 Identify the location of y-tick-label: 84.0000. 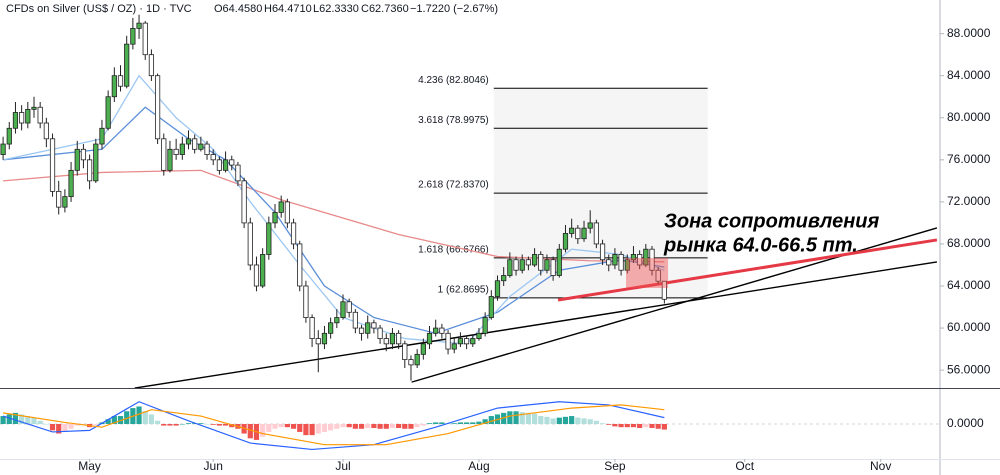
(969, 75).